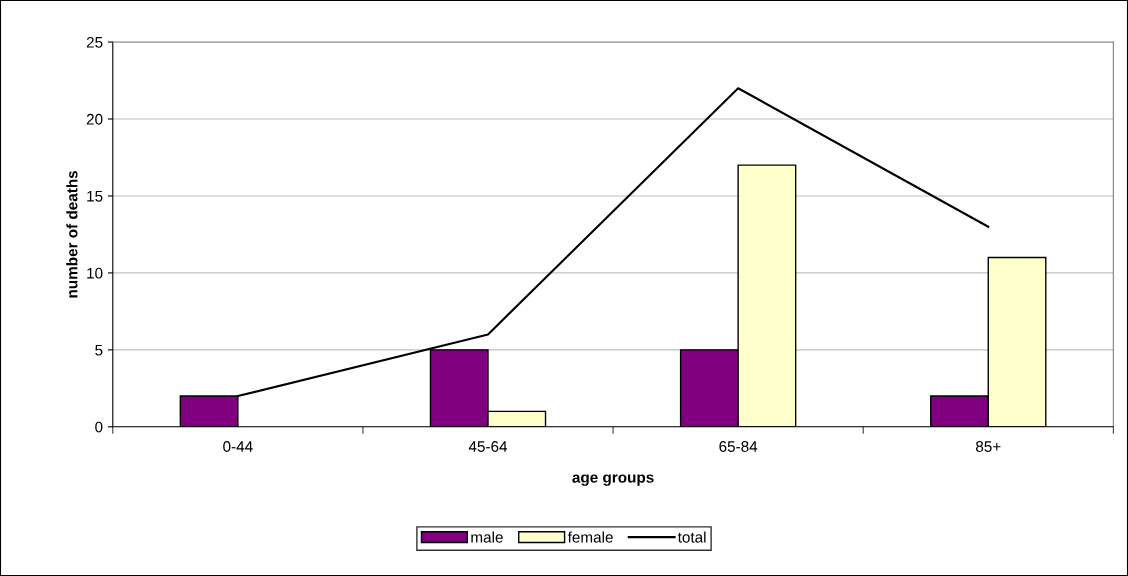  Describe the element at coordinates (238, 446) in the screenshot. I see `x-tick-label: 0-44` at that location.